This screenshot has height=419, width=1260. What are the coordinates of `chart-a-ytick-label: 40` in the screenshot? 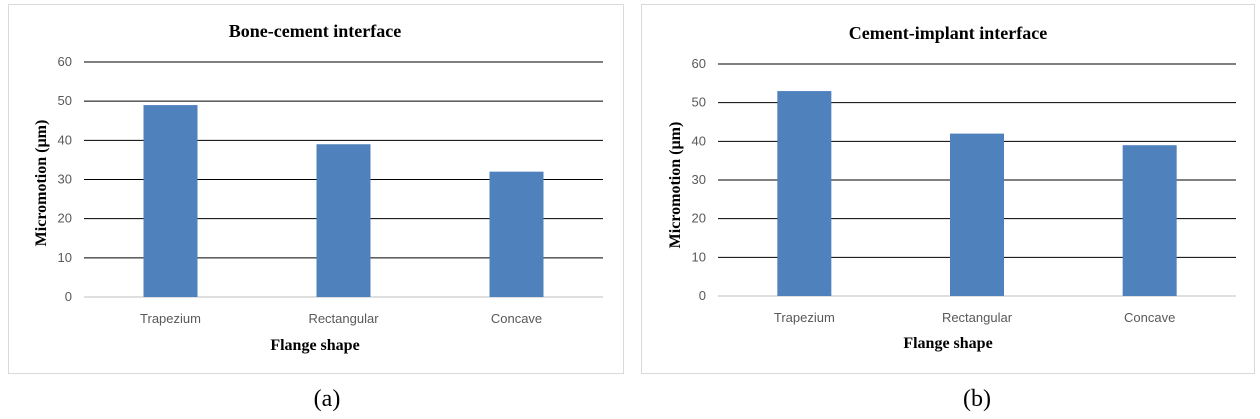 It's located at (65, 139).